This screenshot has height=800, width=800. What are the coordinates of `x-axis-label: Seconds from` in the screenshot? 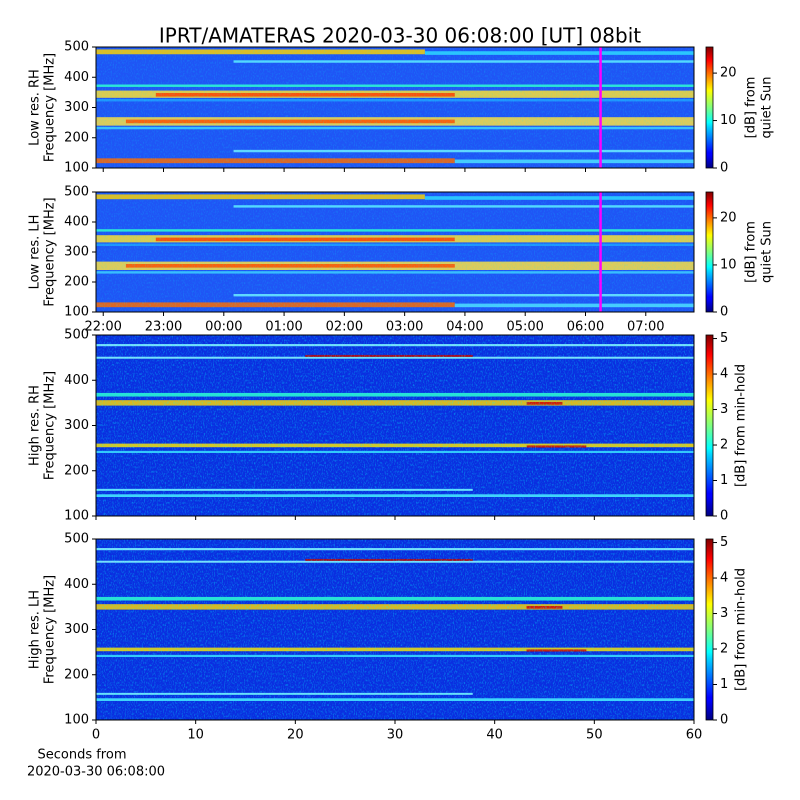 It's located at (81, 755).